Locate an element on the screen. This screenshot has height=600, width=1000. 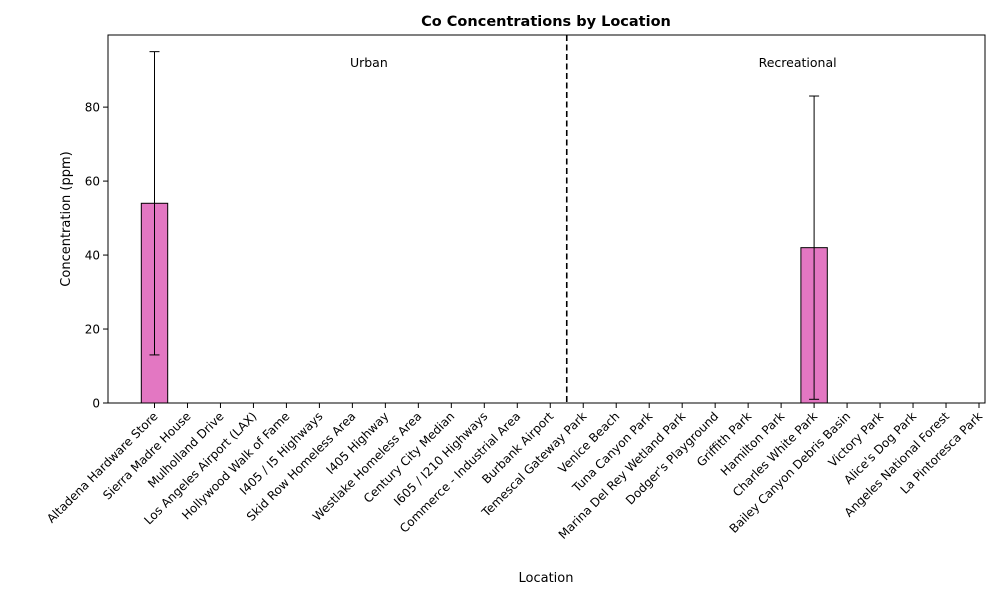
x-tick-label: Bailey Canyon Debris Basin is located at coordinates (790, 472).